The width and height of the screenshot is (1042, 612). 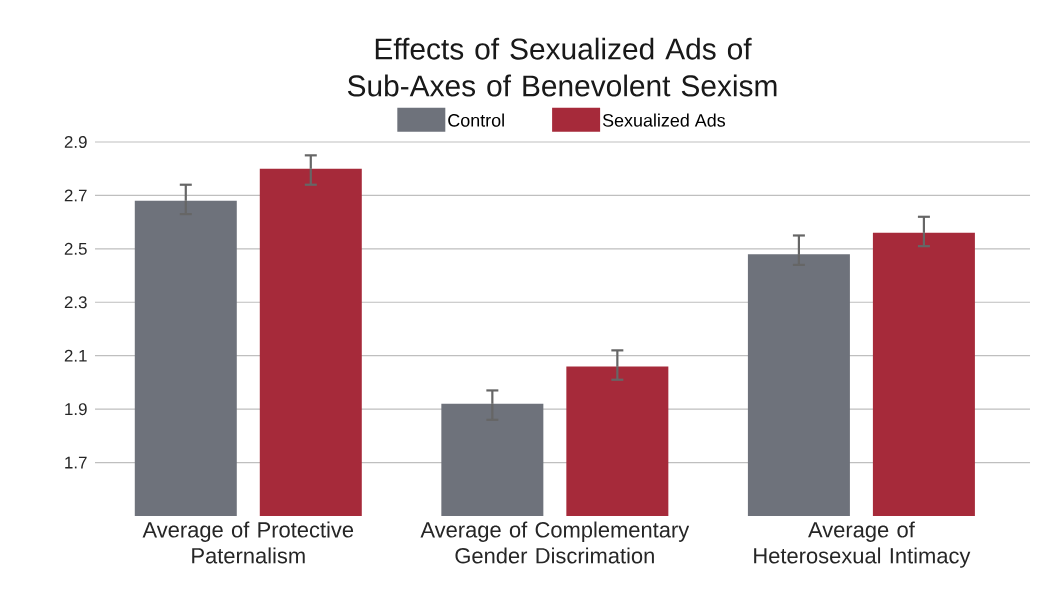 I want to click on y-tick-label: 2.9, so click(x=75, y=141).